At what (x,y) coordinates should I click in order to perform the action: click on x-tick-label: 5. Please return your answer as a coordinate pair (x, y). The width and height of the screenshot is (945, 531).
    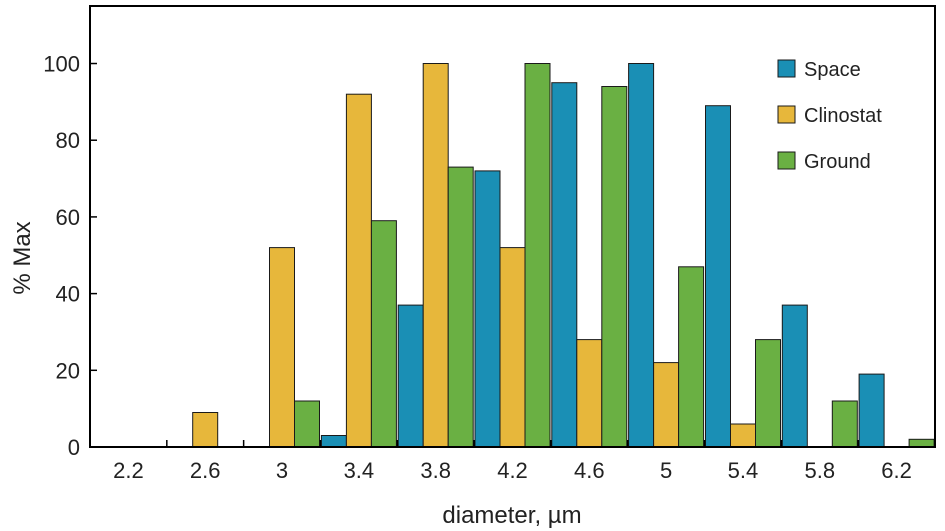
    Looking at the image, I should click on (666, 470).